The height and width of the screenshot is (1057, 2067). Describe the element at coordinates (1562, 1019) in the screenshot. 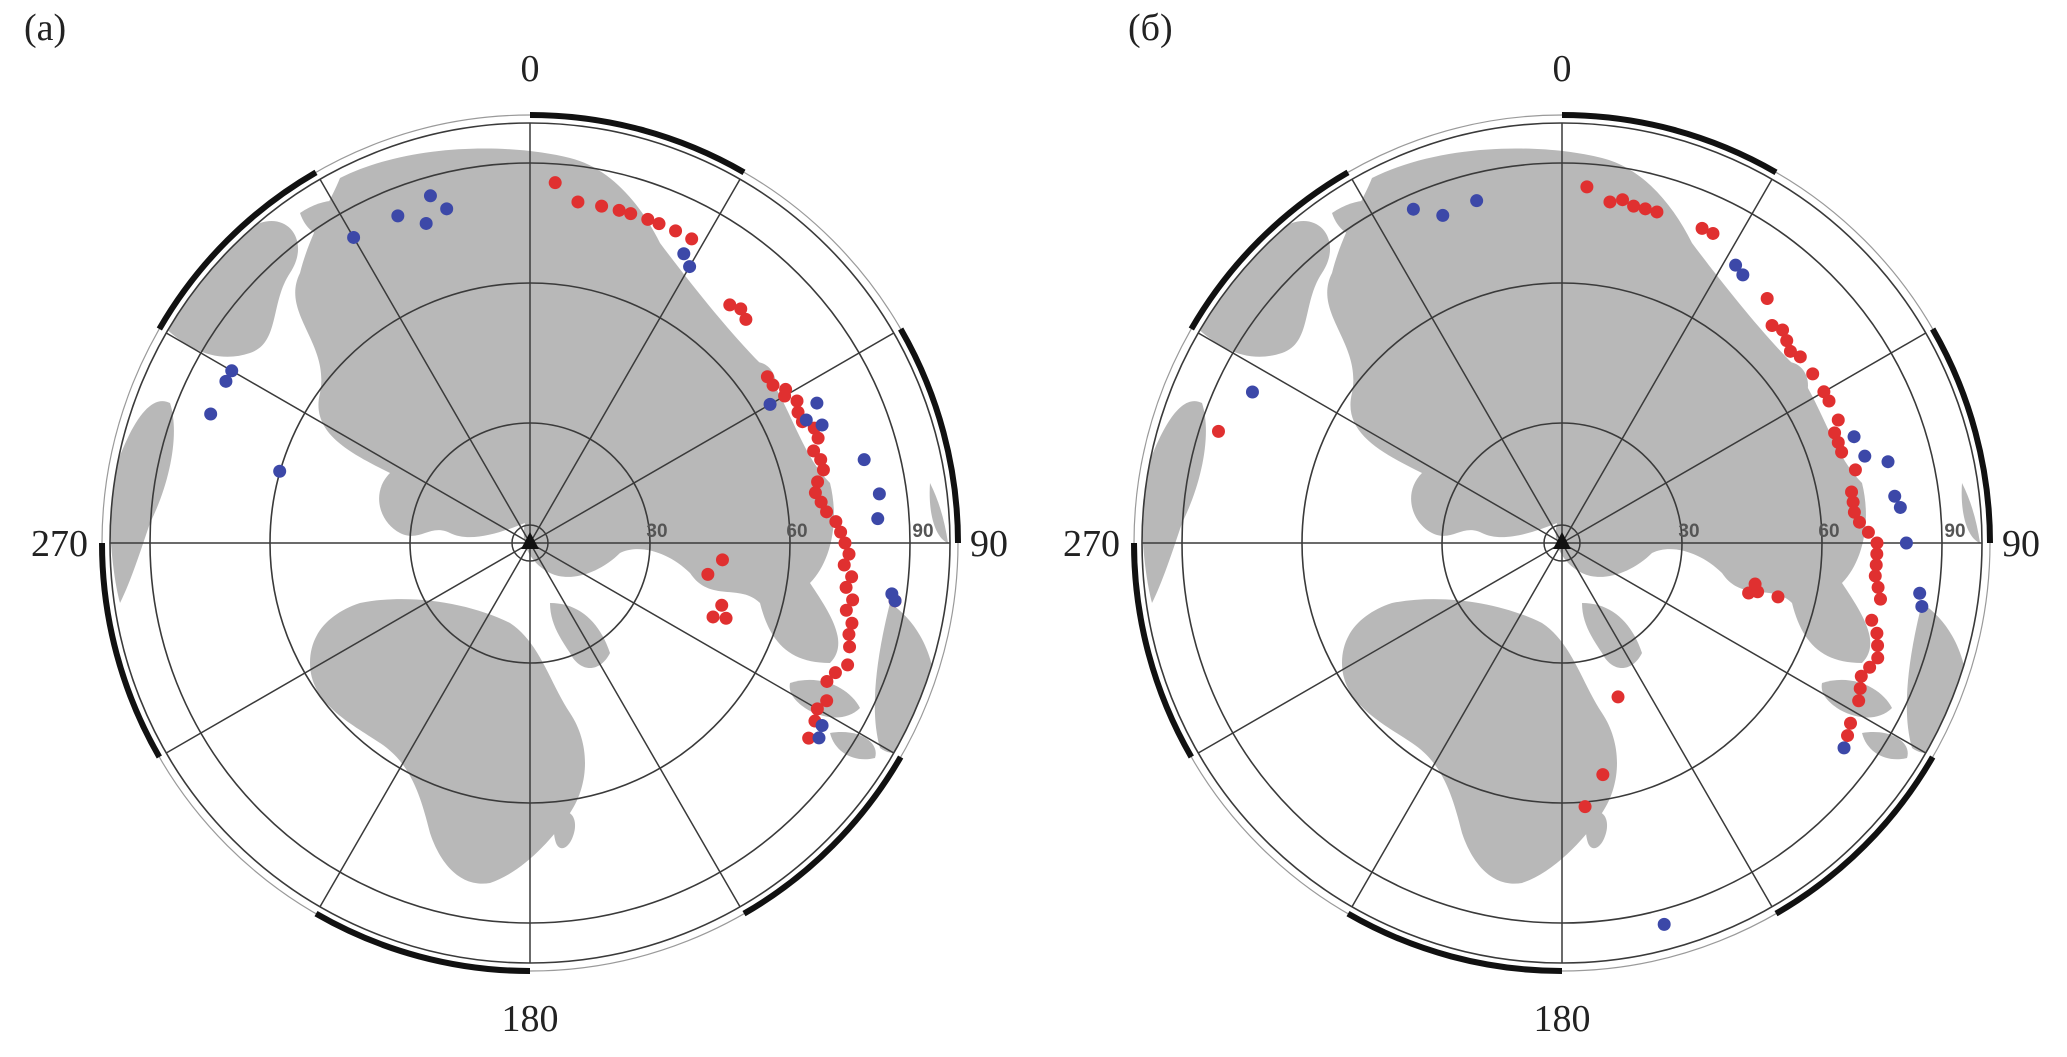

I see `azimuth-label-180-b: 180` at that location.